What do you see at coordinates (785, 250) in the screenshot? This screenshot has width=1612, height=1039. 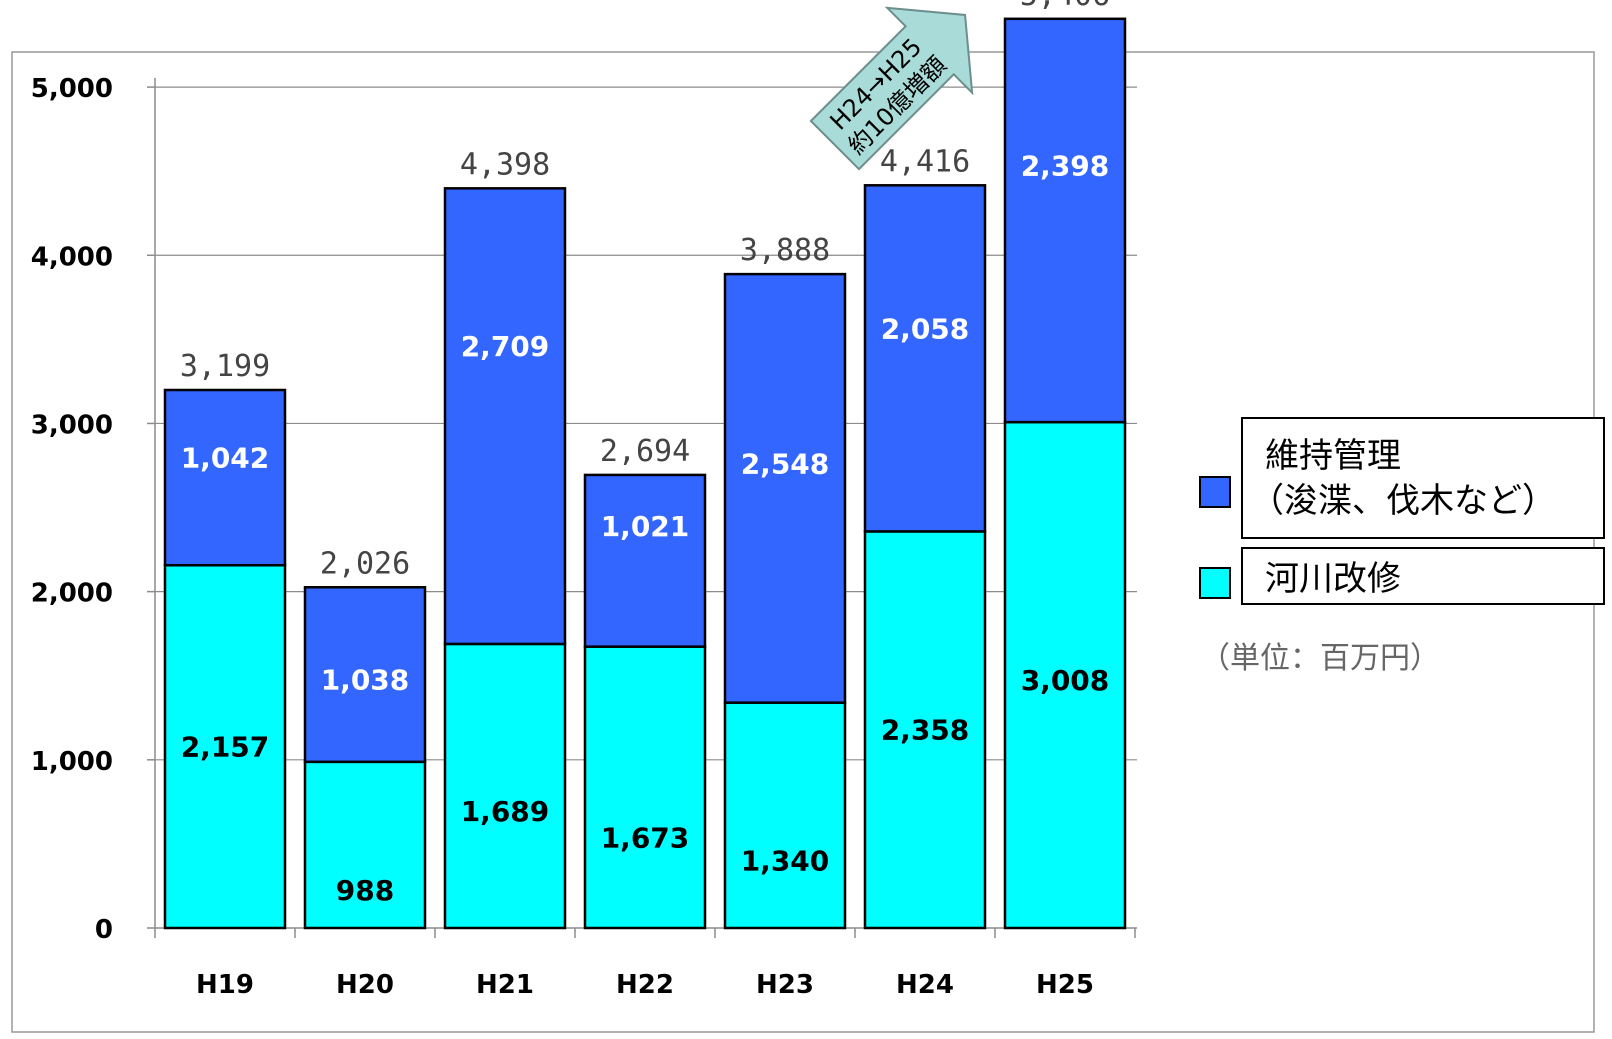 I see `data-label-total: 3,888` at bounding box center [785, 250].